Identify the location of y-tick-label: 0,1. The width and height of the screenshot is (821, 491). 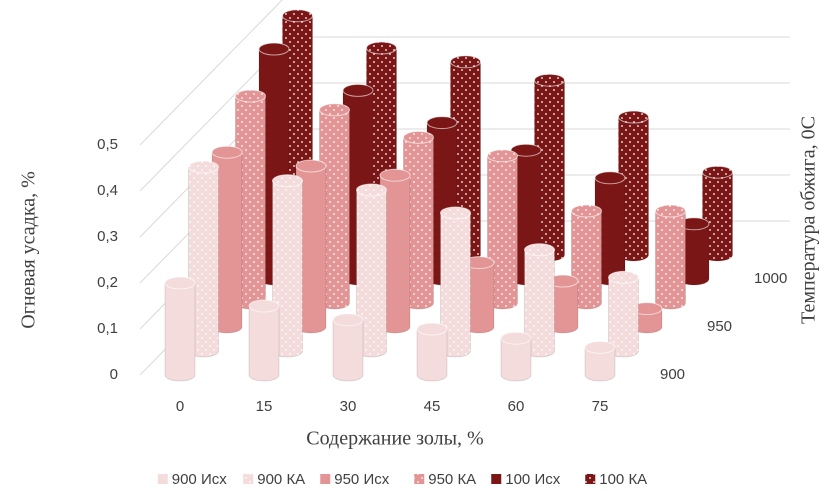
(107, 328).